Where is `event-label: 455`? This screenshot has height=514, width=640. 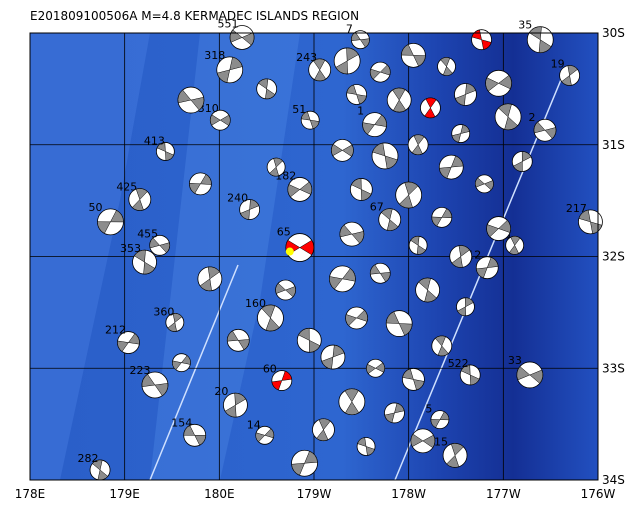
event-label: 455 is located at coordinates (147, 233).